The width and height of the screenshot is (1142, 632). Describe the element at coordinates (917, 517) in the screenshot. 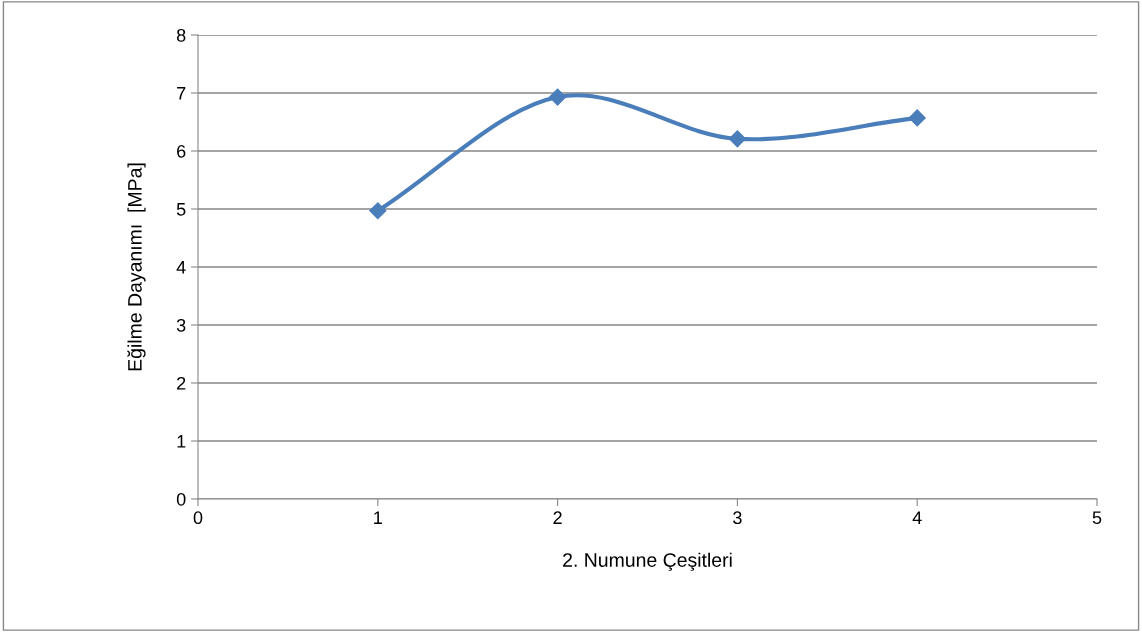

I see `x-tick-label: 4` at that location.